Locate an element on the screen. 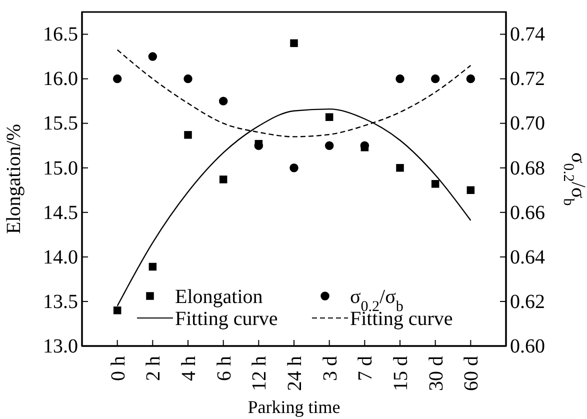 This screenshot has height=419, width=587. x-tick-label: 15 d is located at coordinates (401, 373).